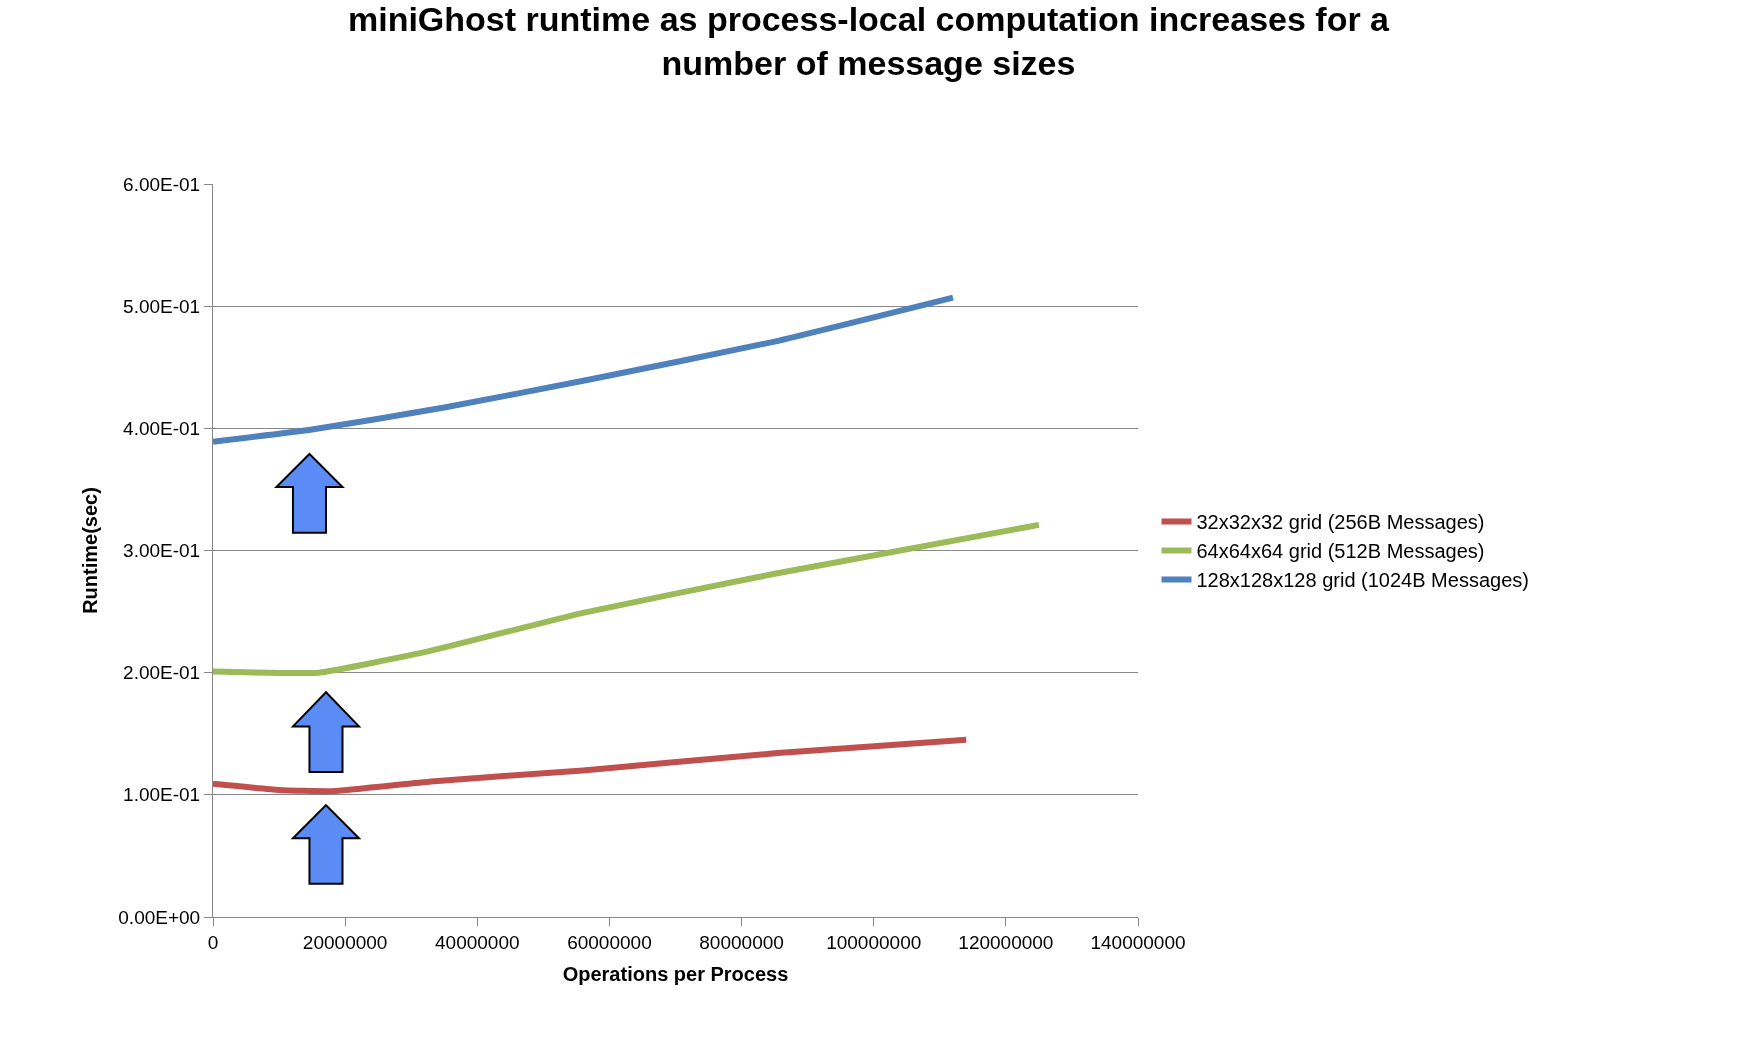  I want to click on x-tick-label: 140000000, so click(1138, 942).